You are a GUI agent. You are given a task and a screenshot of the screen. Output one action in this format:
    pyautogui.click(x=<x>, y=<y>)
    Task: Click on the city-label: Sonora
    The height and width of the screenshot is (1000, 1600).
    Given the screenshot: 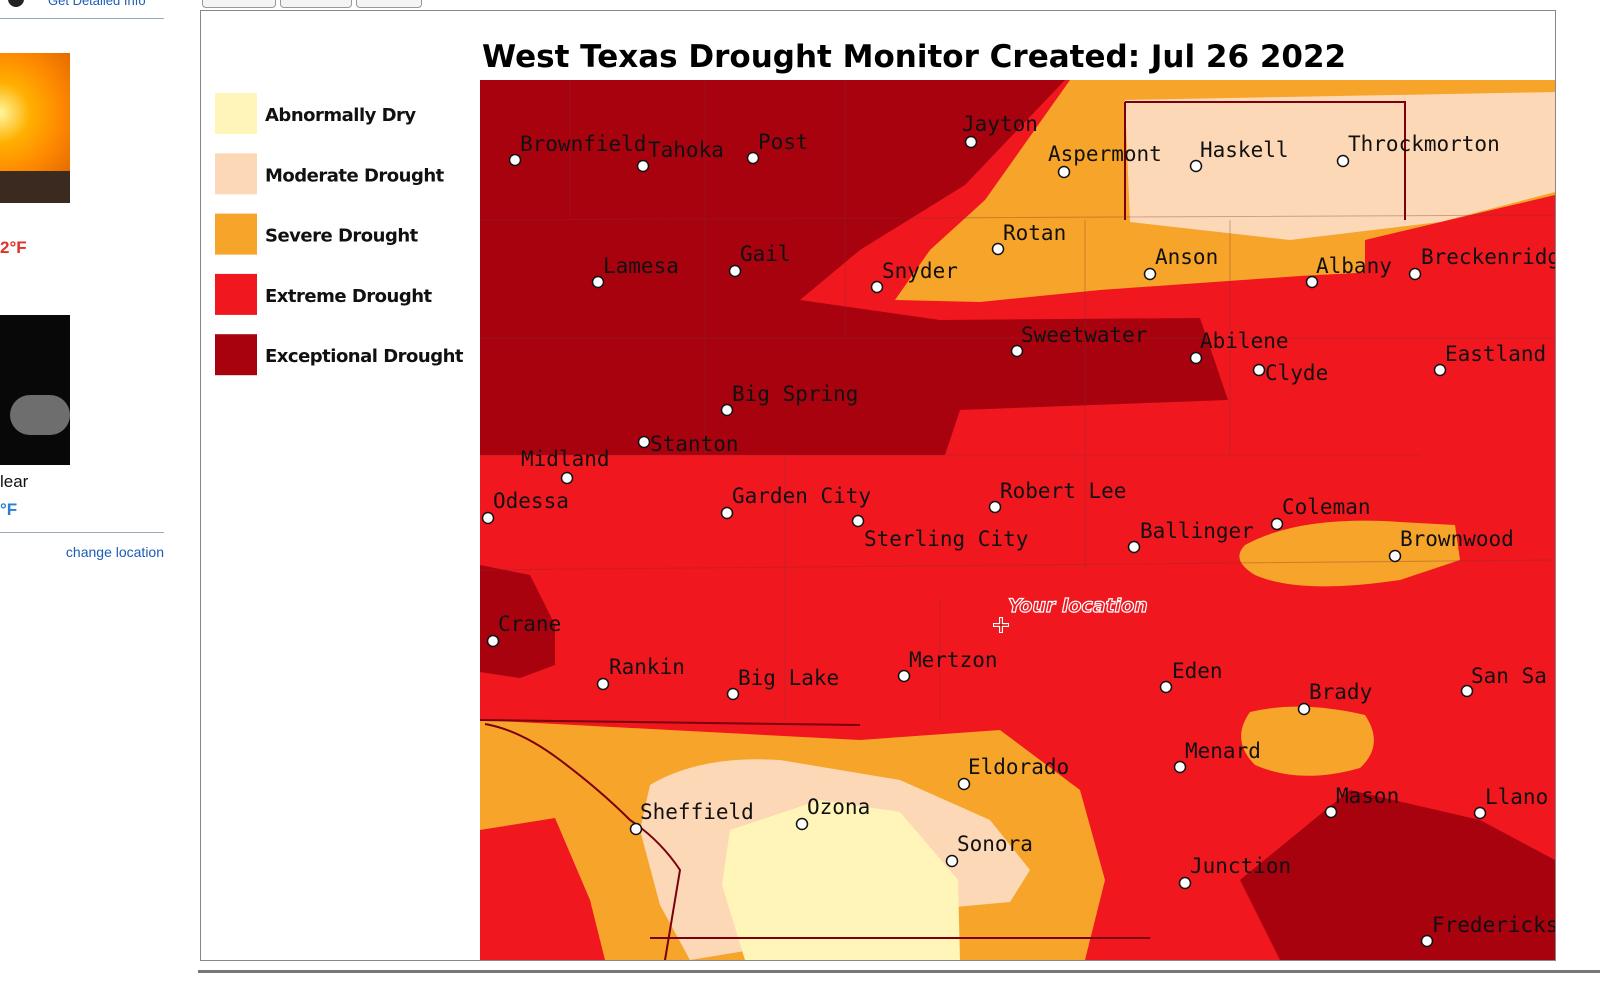 What is the action you would take?
    pyautogui.click(x=995, y=844)
    